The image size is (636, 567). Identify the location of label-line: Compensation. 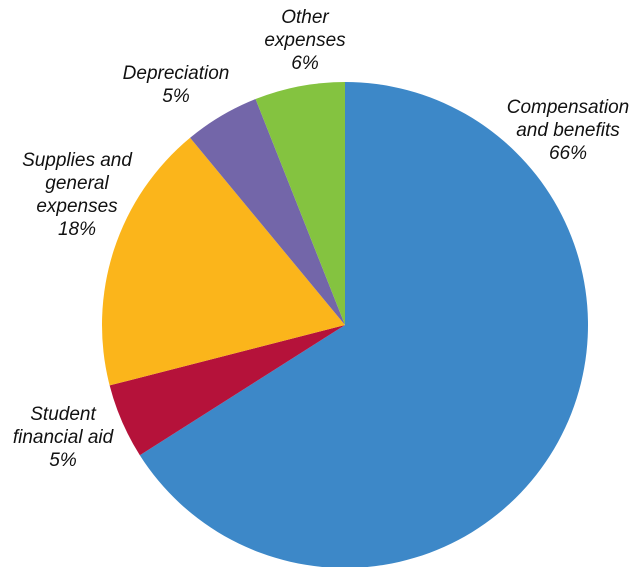
(568, 107).